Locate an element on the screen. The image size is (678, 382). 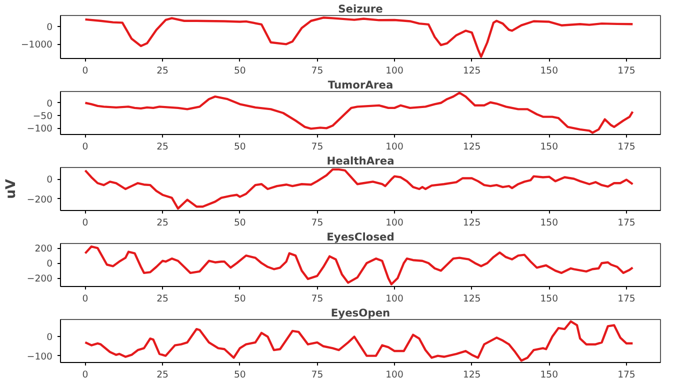
y-tick-label: −1000 is located at coordinates (36, 45).